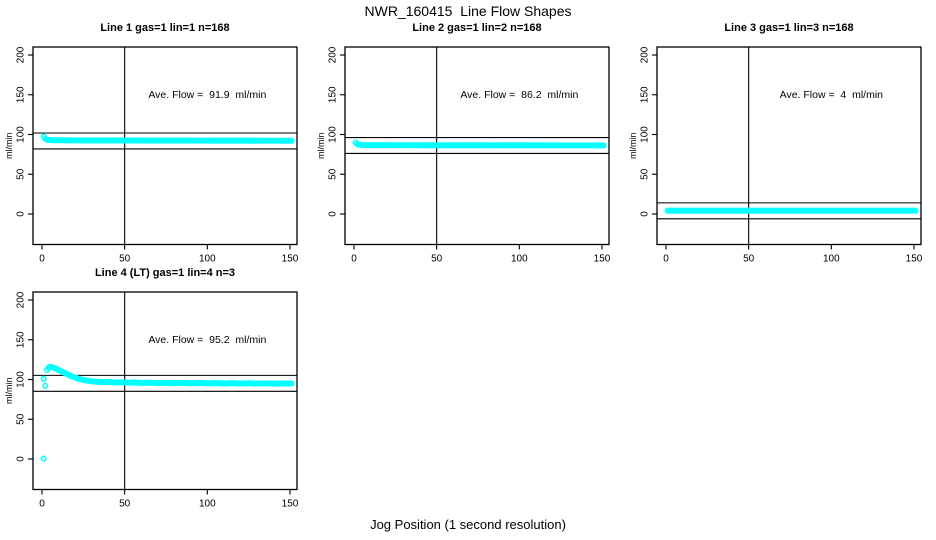  I want to click on ave-flow-annotation: Ave. Flow = 95.2 ml/min, so click(207, 339).